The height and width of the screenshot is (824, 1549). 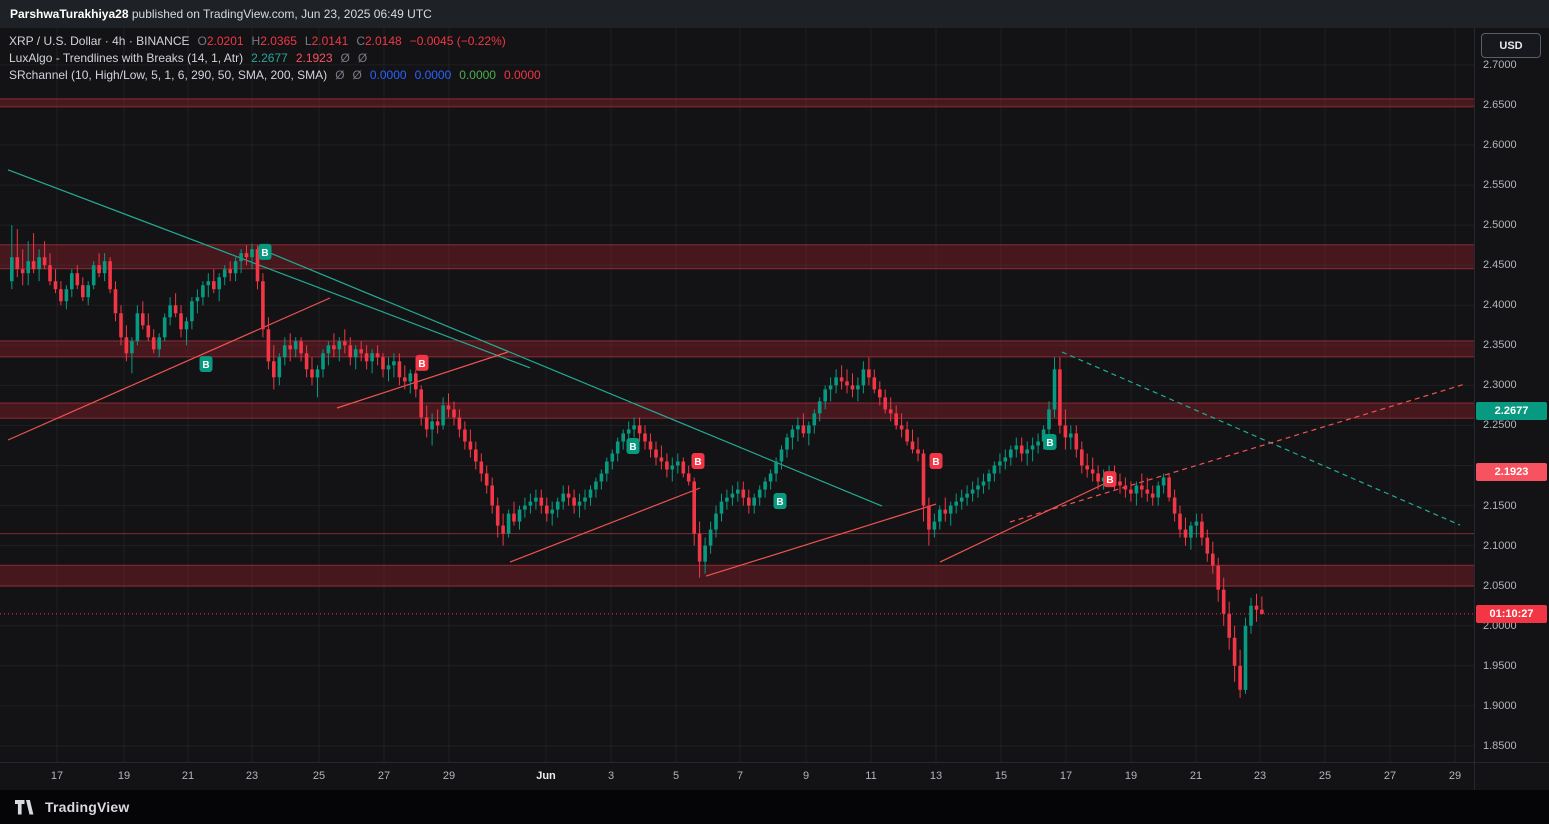 What do you see at coordinates (1511, 45) in the screenshot?
I see `currency-toggle-button: USD` at bounding box center [1511, 45].